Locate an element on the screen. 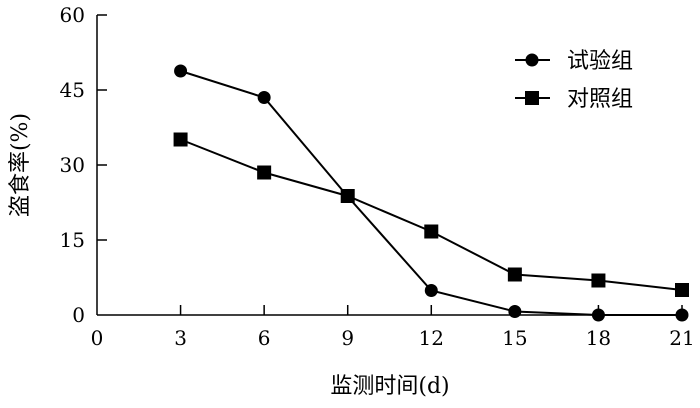  x-tick-label: 9 is located at coordinates (347, 338).